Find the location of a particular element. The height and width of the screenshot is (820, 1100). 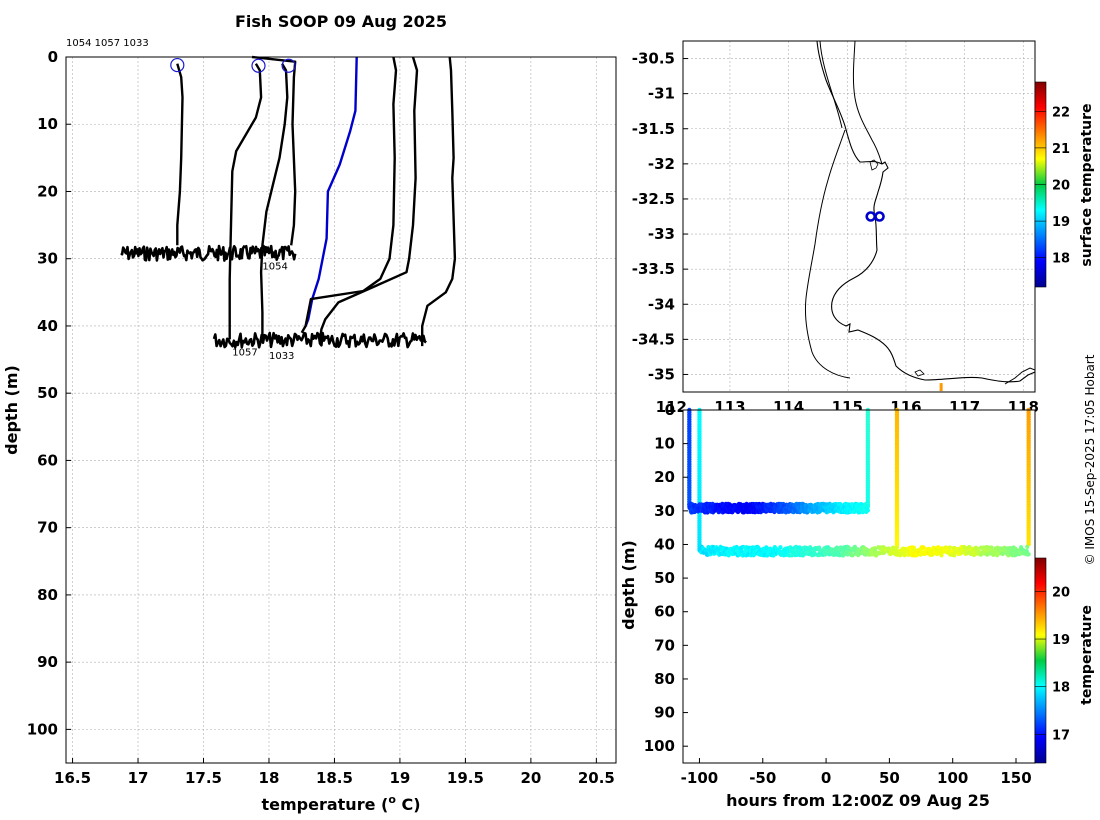

map-y-tick-label: -34 is located at coordinates (661, 304).